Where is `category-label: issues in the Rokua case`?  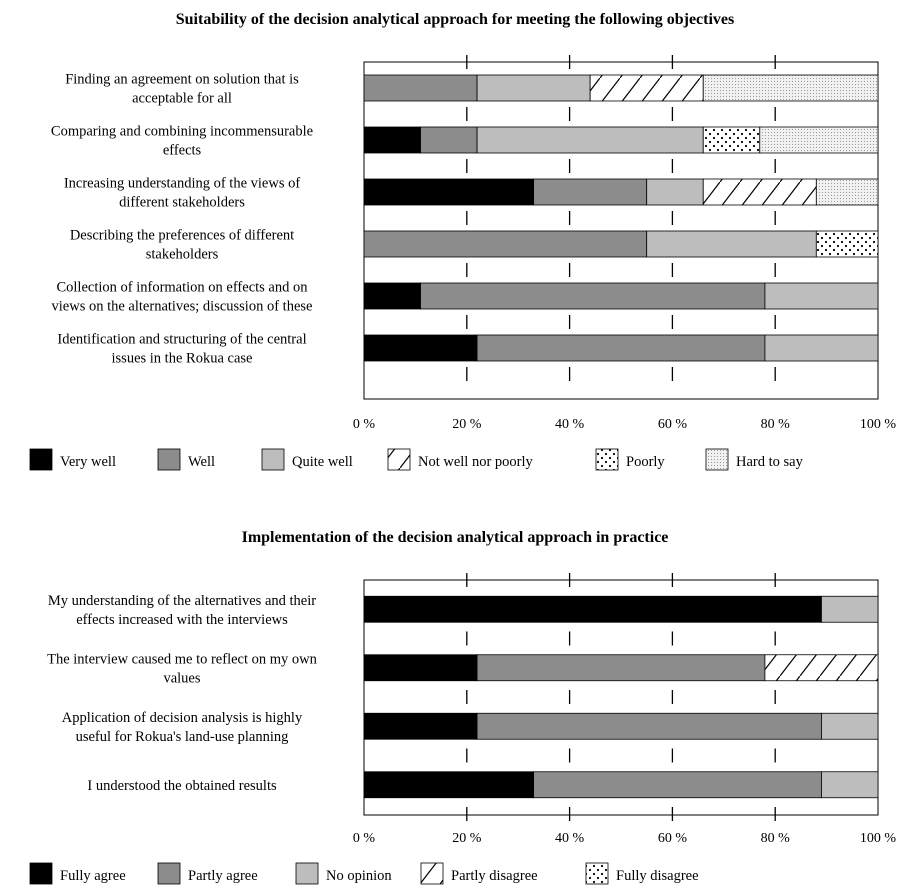
category-label: issues in the Rokua case is located at coordinates (182, 359).